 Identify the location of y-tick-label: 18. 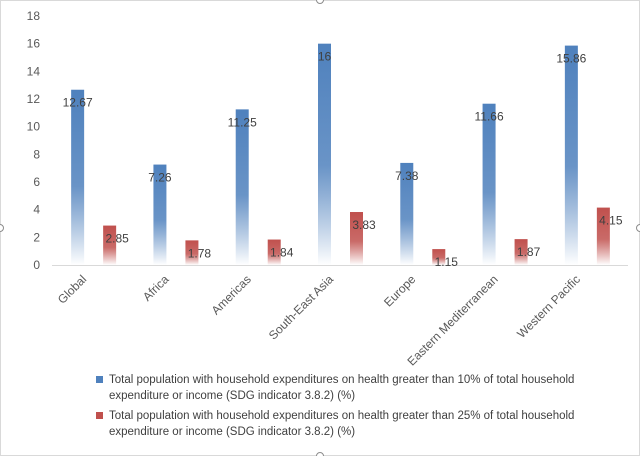
(34, 16).